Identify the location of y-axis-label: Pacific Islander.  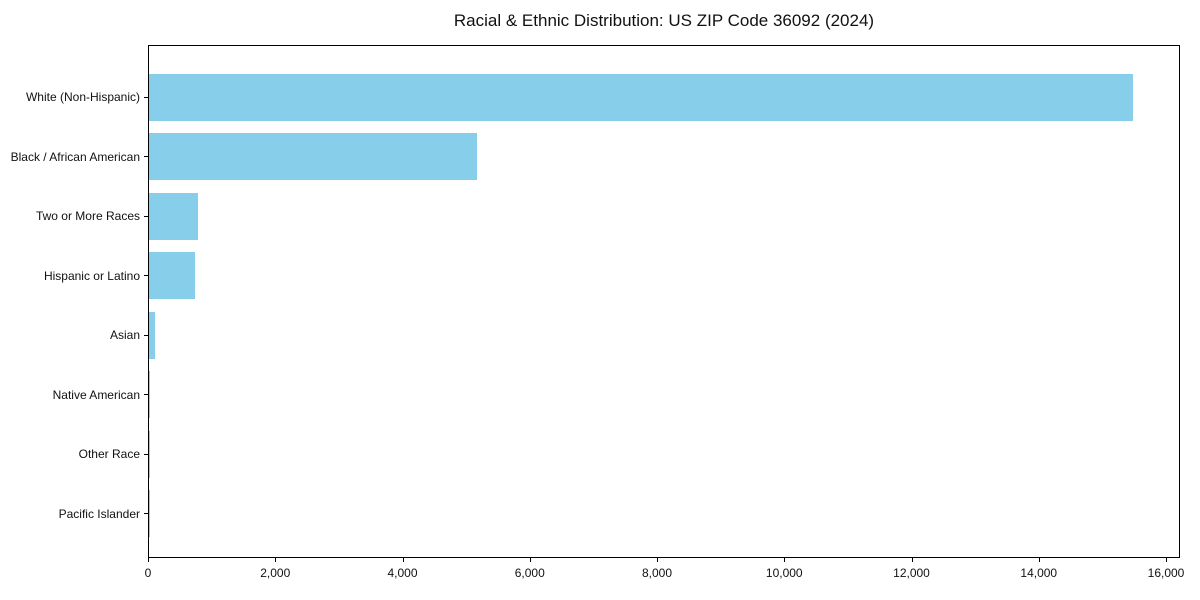
(99, 513).